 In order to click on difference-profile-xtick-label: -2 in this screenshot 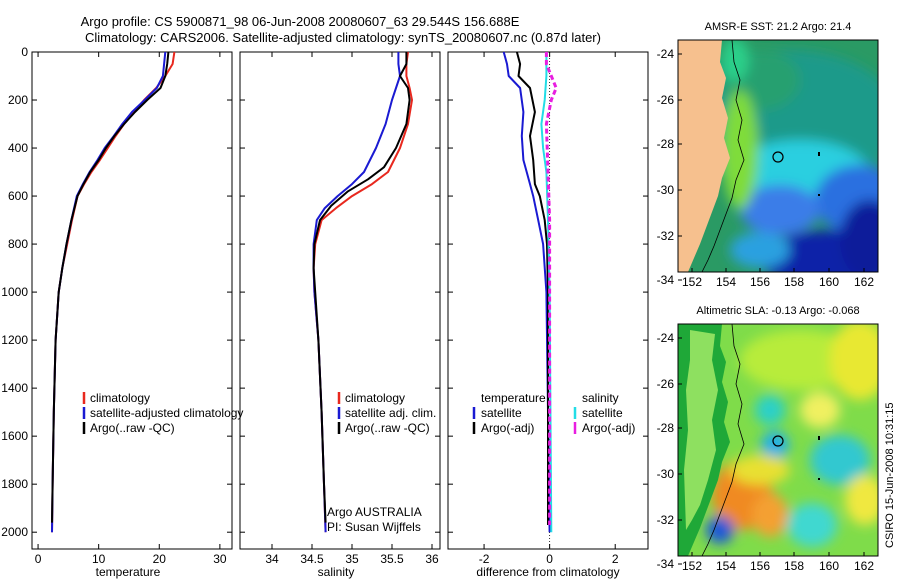, I will do `click(484, 559)`.